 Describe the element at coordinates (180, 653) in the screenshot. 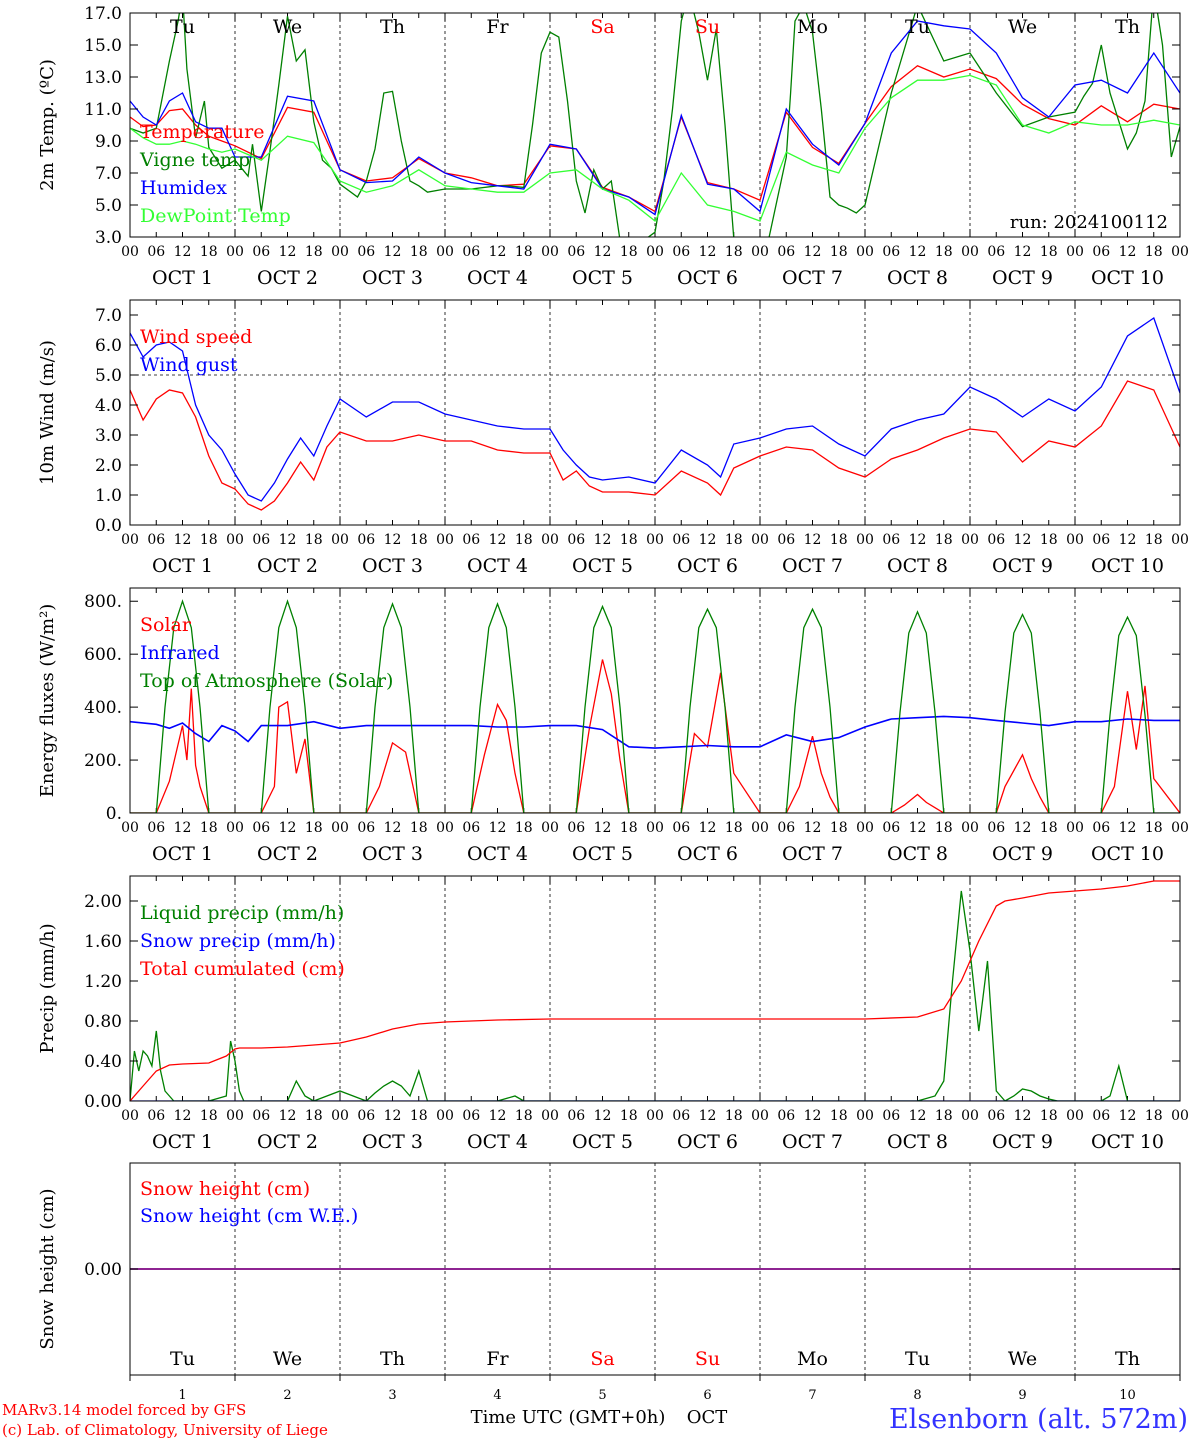

I see `legend-entry: Infrared` at that location.